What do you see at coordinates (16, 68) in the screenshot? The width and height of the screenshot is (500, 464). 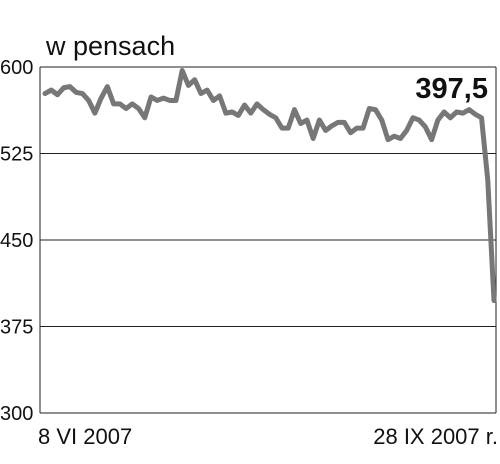 I see `y-tick-label: 600` at bounding box center [16, 68].